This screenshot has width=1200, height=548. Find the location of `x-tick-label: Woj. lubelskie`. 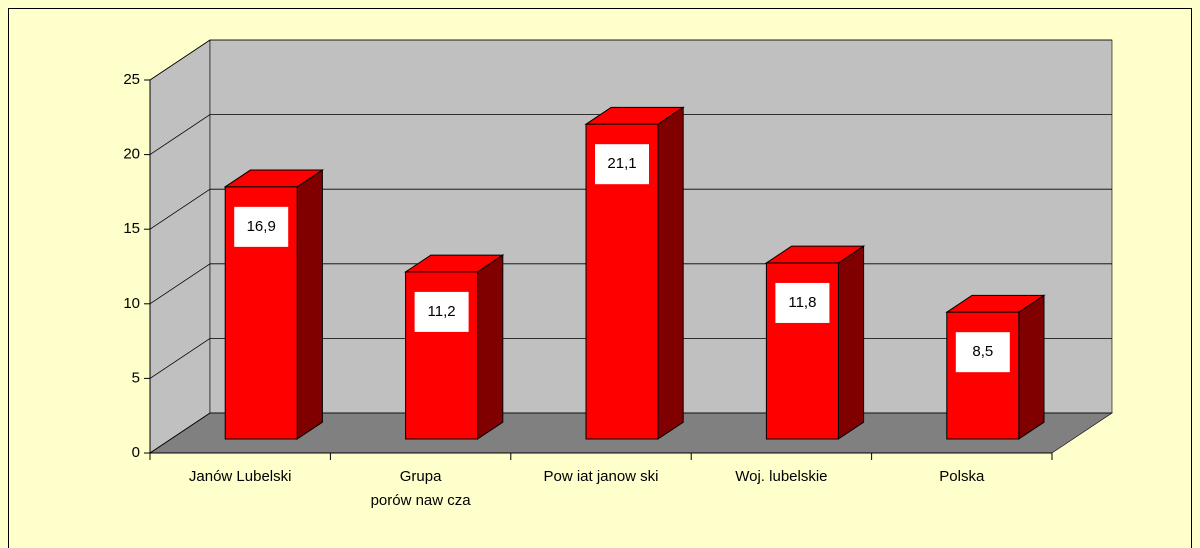

x-tick-label: Woj. lubelskie is located at coordinates (781, 476).